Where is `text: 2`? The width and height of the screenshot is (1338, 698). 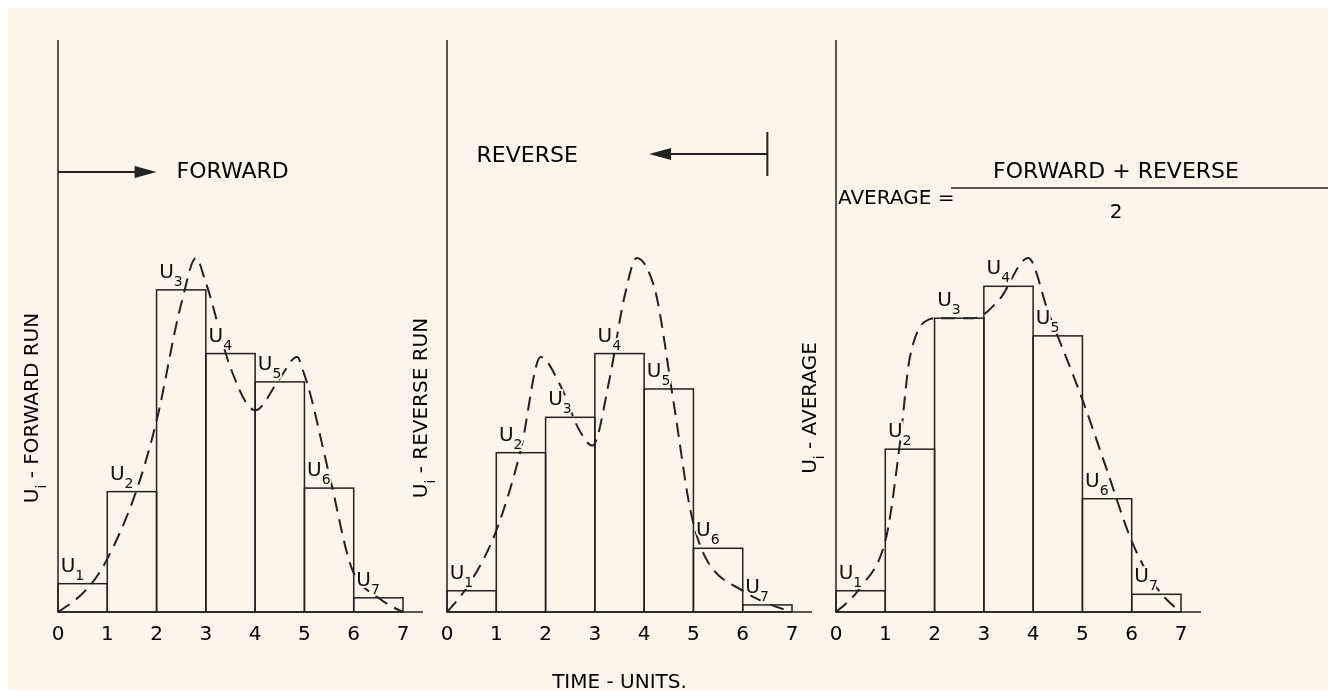
text: 2 is located at coordinates (1116, 211).